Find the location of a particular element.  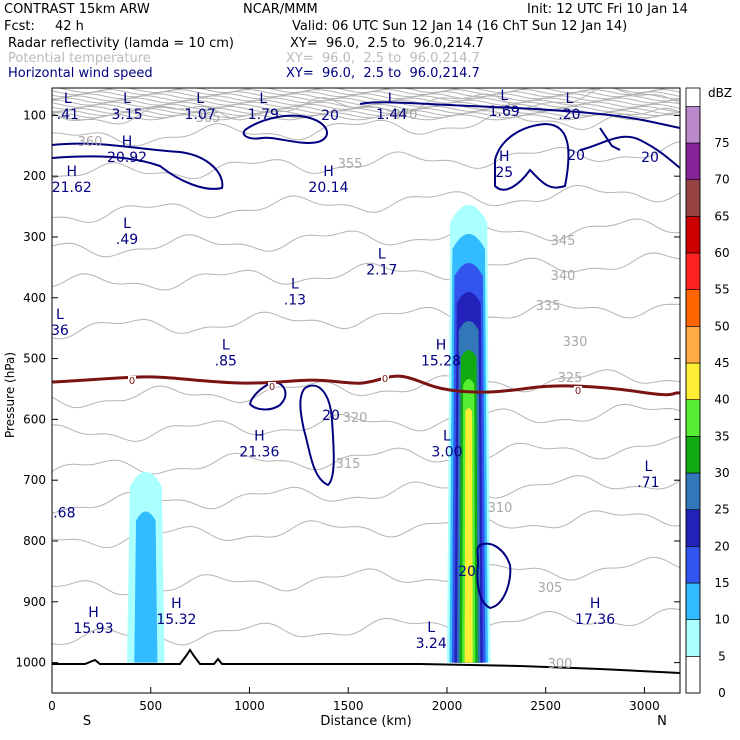

extremum-value: 1.69 is located at coordinates (504, 112).